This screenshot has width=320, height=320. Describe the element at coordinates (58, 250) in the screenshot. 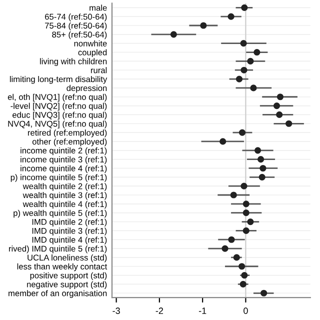

I see `y-tick-label: rived) IMD quintile 5 (ref:1)` at that location.